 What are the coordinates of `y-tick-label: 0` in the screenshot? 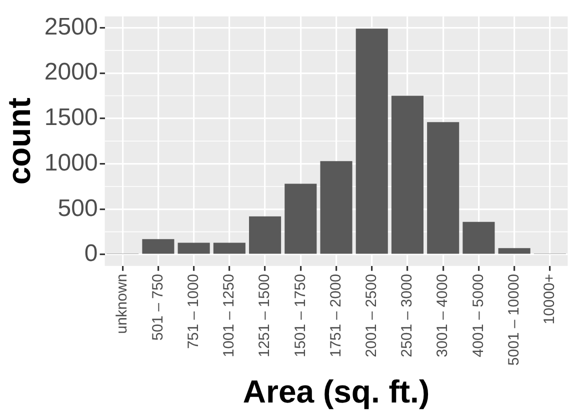 It's located at (91, 254).